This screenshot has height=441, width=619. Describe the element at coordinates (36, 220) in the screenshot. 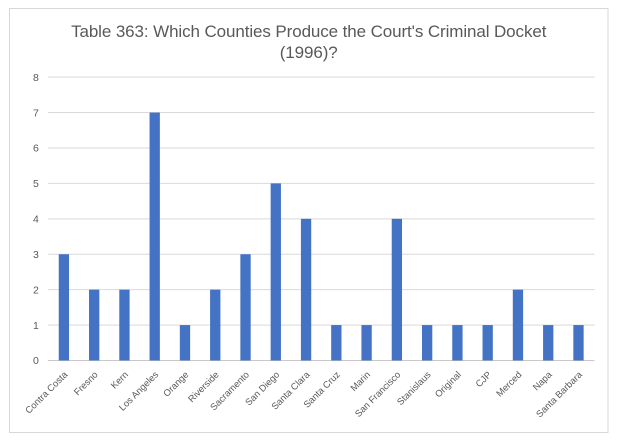

I see `svg-text: 4` at that location.